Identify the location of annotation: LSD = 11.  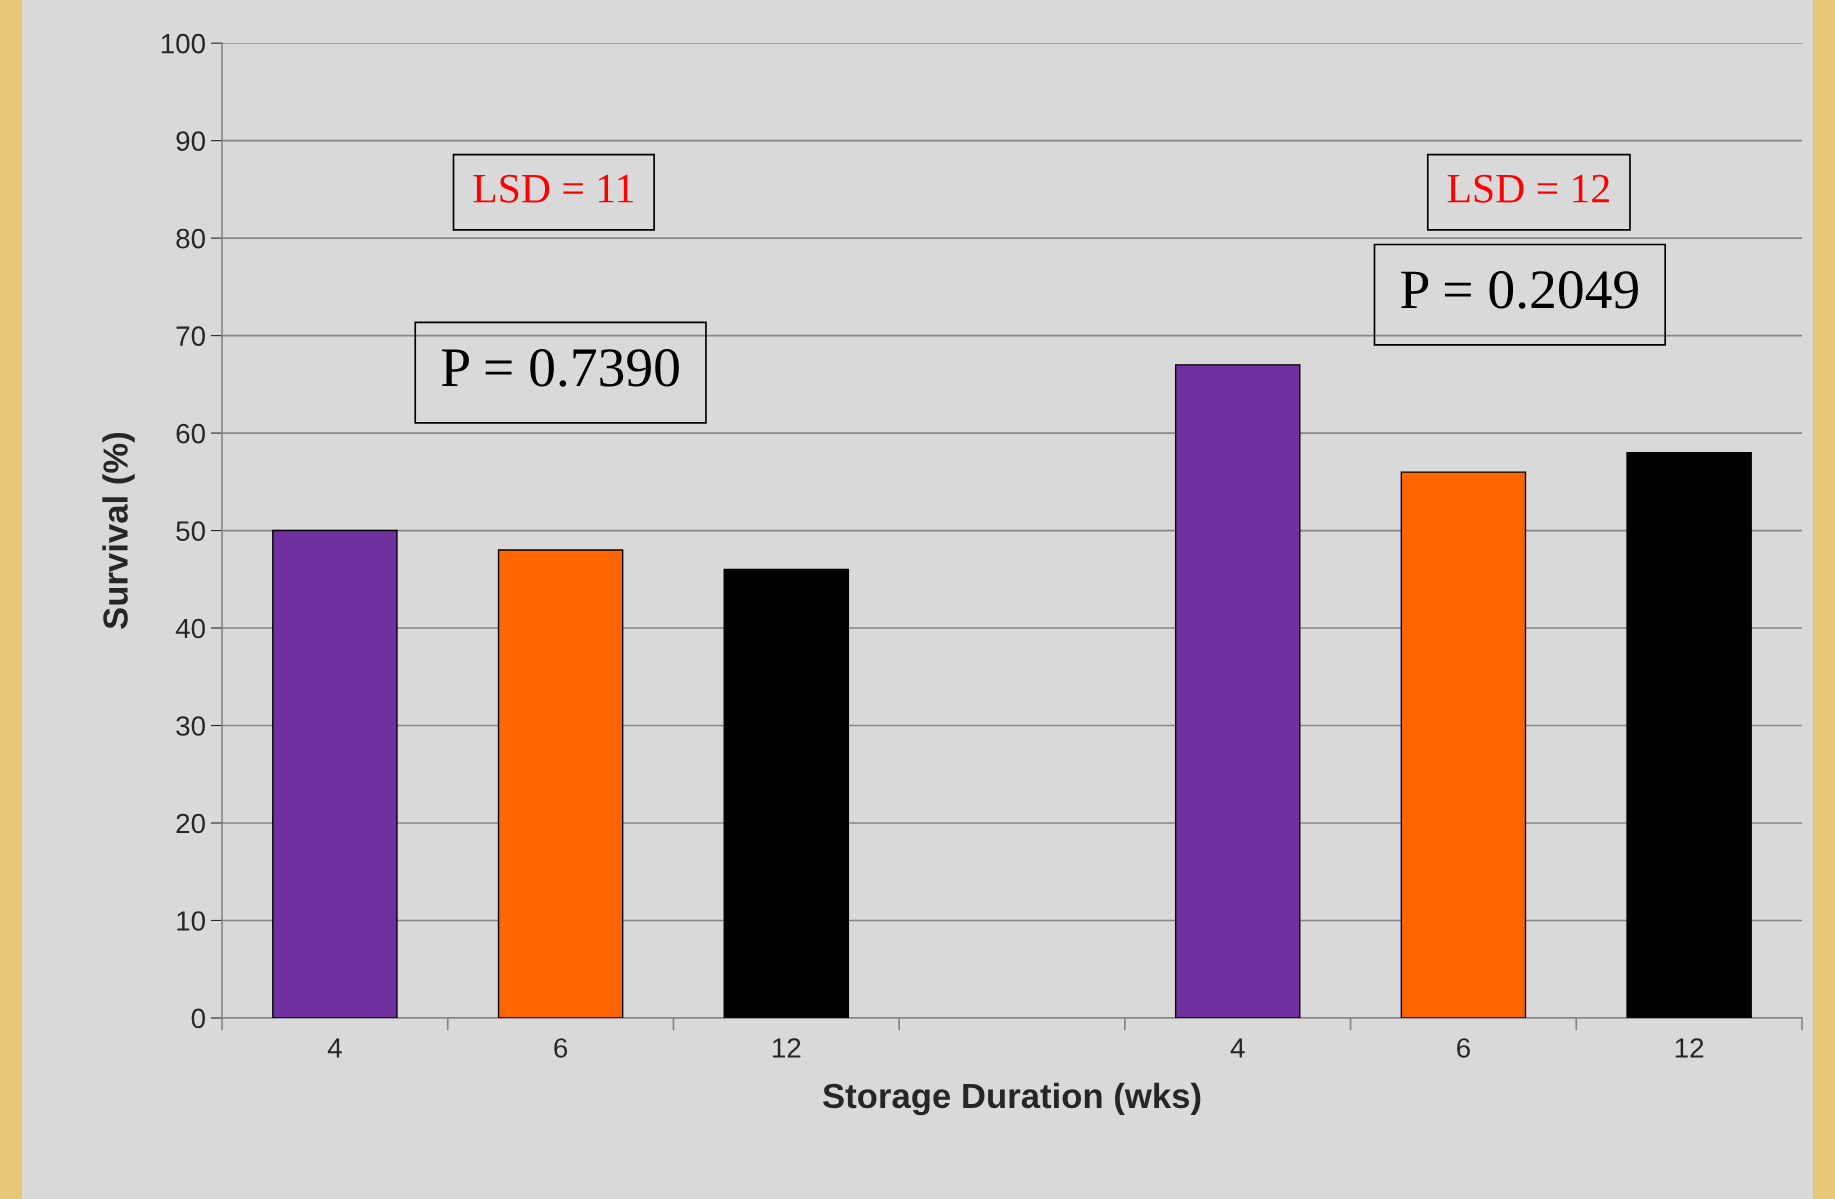
(553, 188).